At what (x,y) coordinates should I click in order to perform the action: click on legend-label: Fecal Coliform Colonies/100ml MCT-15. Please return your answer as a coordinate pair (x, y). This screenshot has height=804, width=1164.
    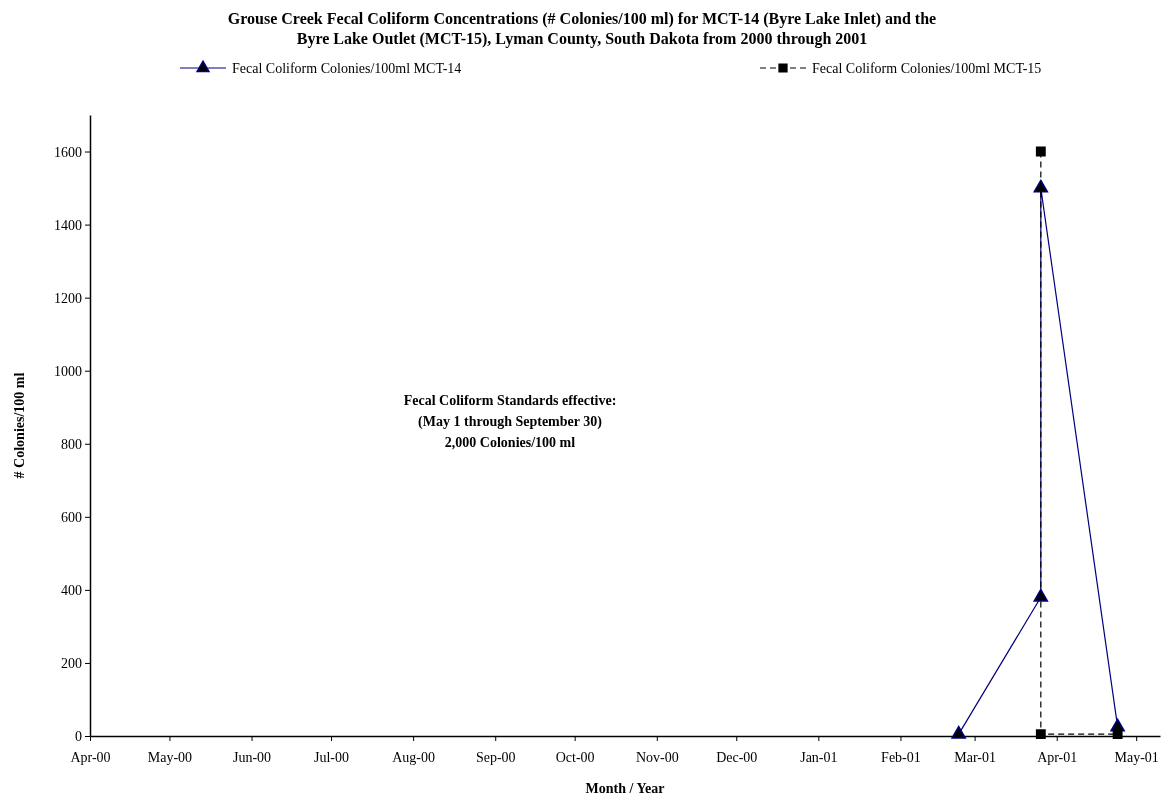
    Looking at the image, I should click on (927, 68).